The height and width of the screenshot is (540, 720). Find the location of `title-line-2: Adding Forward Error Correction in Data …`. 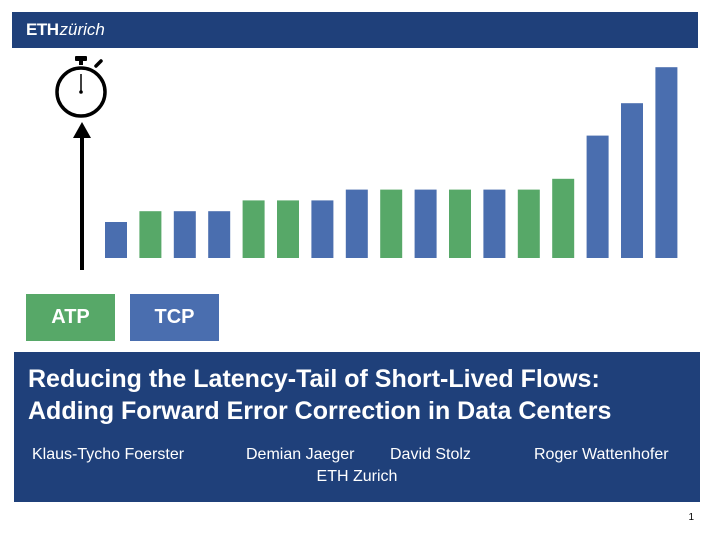

title-line-2: Adding Forward Error Correction in Data … is located at coordinates (320, 411).